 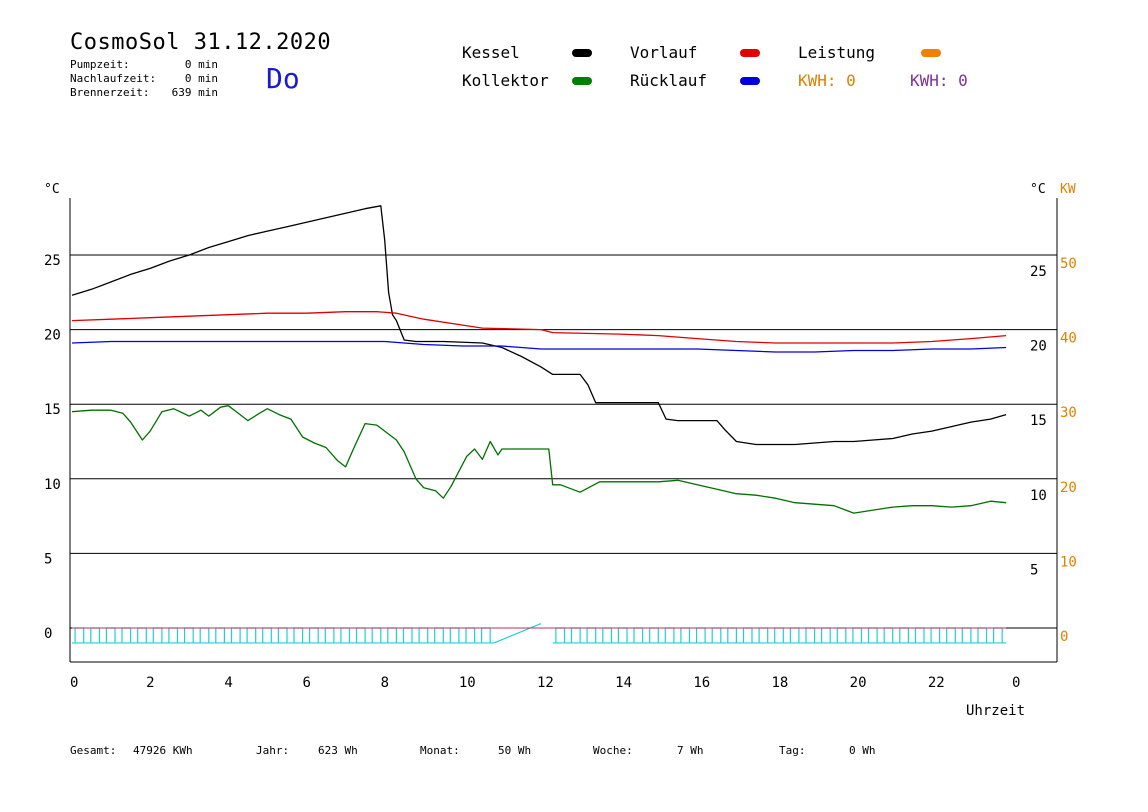 I want to click on x-tick-label: 20, so click(x=858, y=683).